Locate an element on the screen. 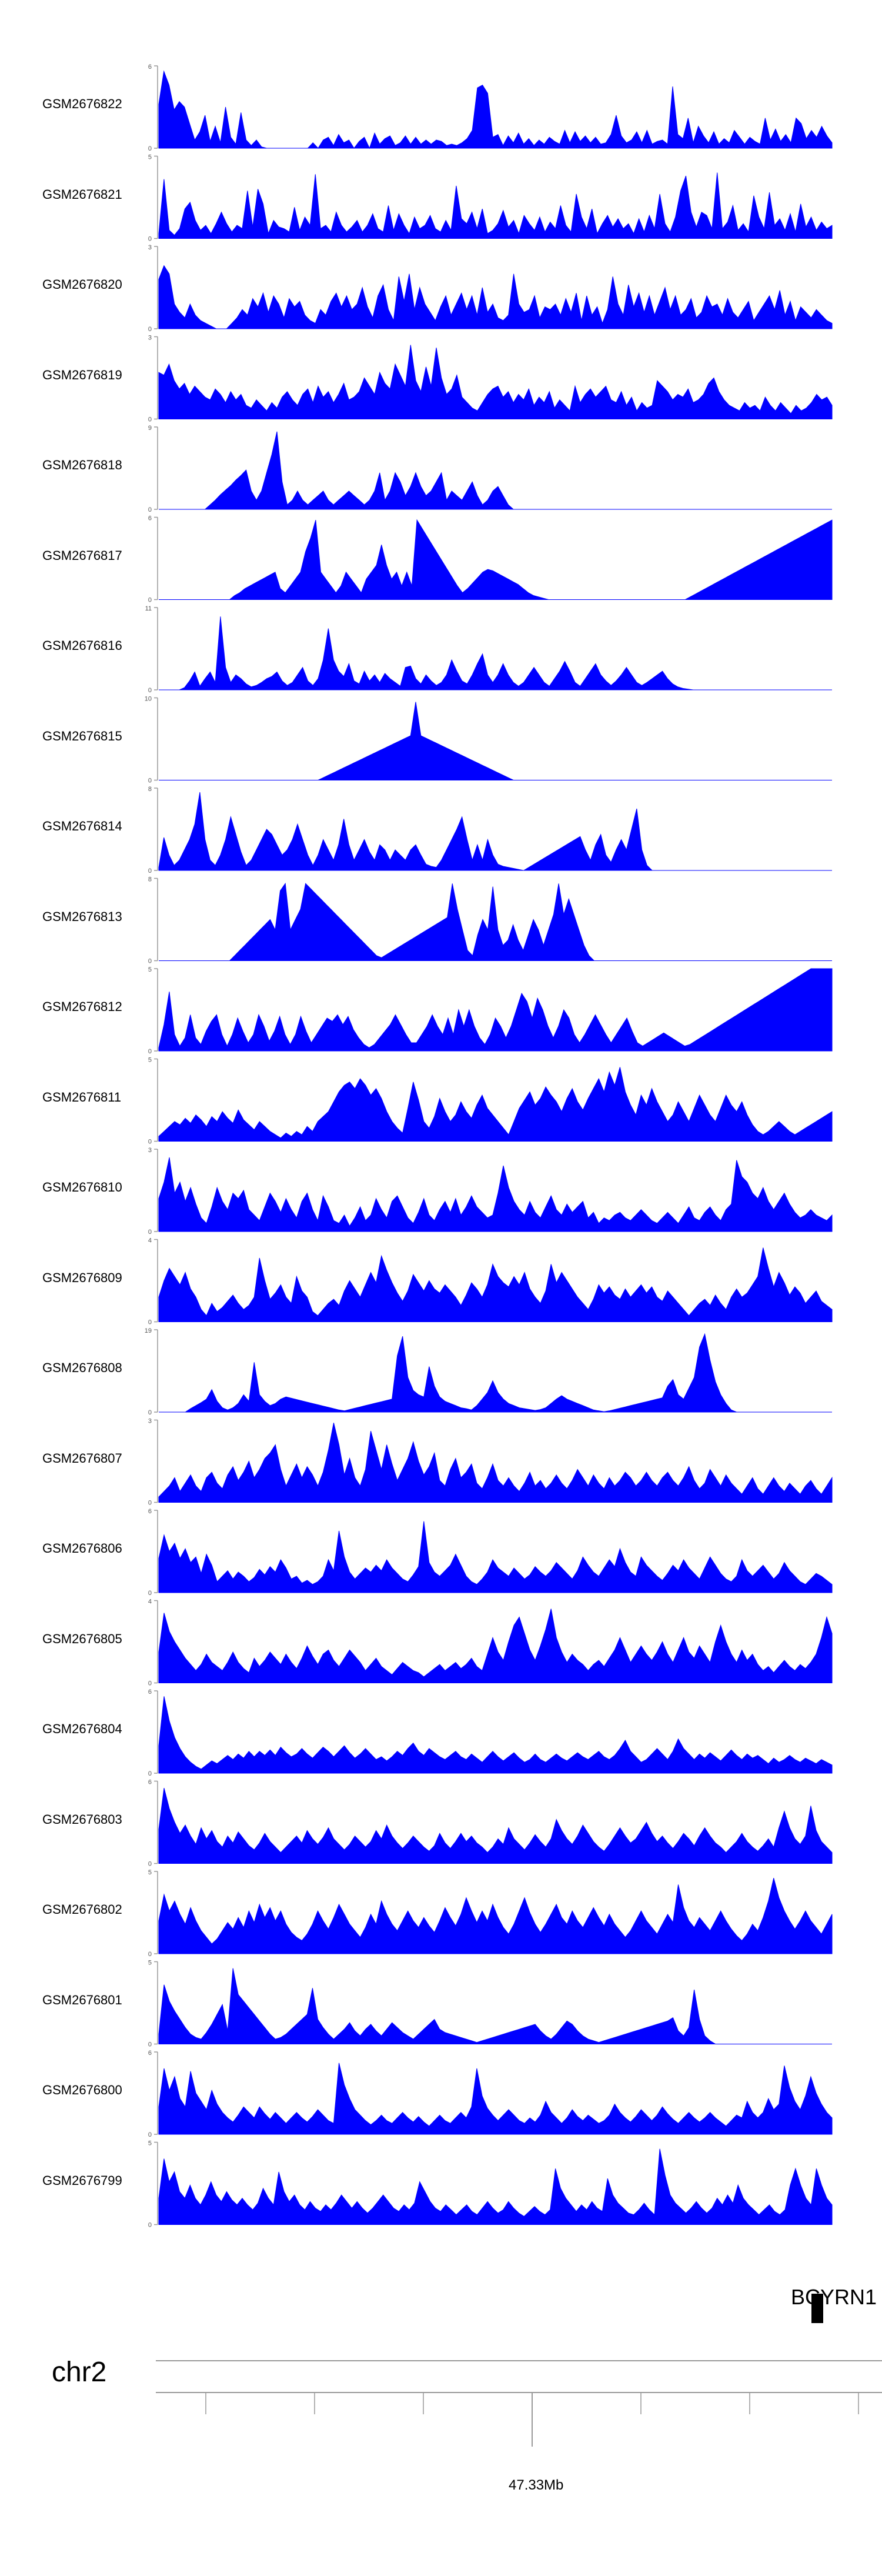 The image size is (882, 2576). track-label: GSM2676822 is located at coordinates (82, 103).